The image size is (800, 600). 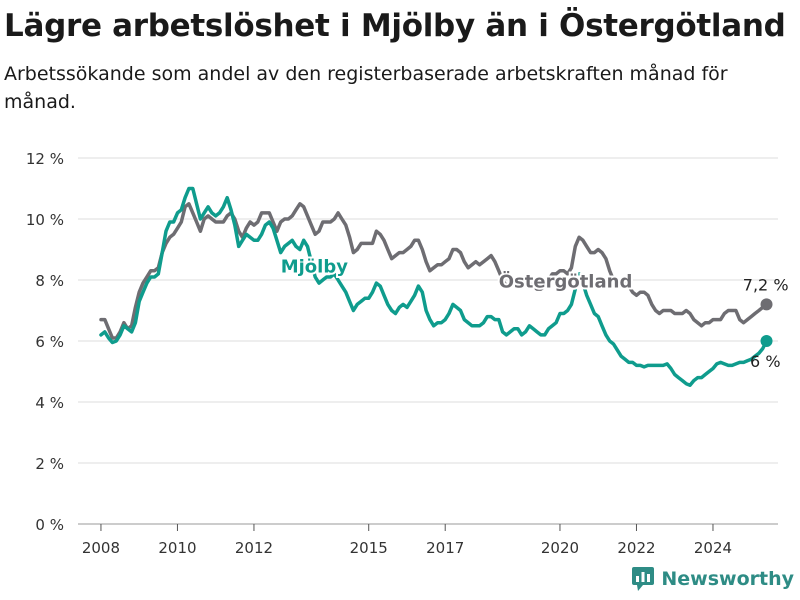 I want to click on series-end-marker-mjolby, so click(x=766, y=341).